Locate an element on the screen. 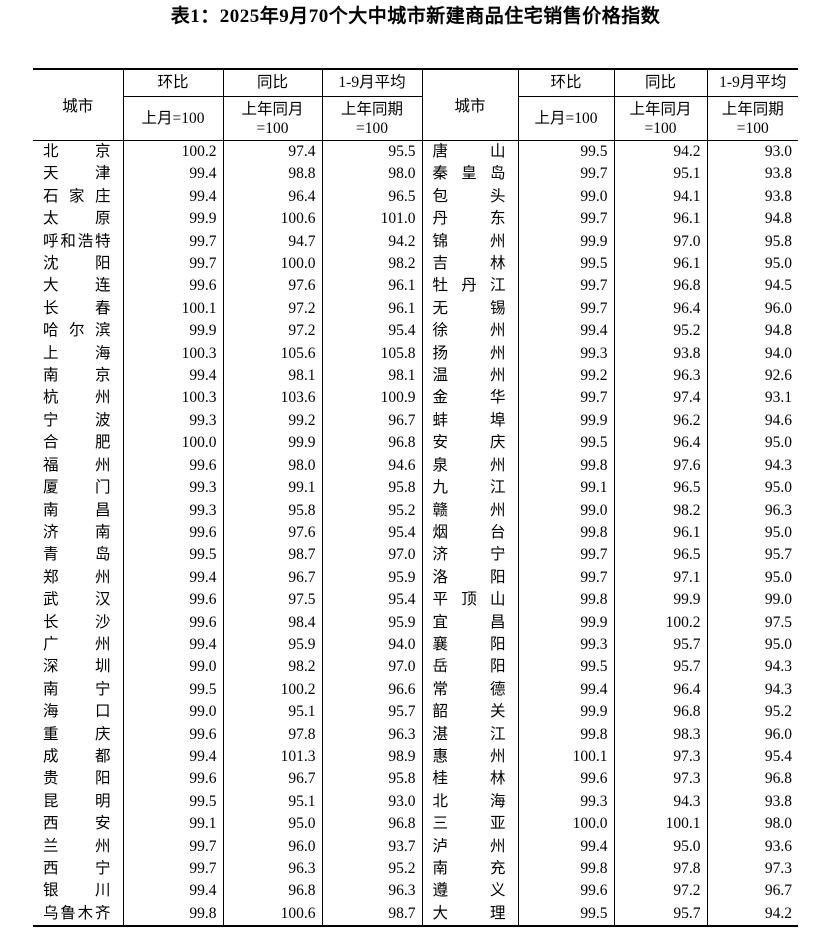  index-value-cell: 97.3 is located at coordinates (661, 757).